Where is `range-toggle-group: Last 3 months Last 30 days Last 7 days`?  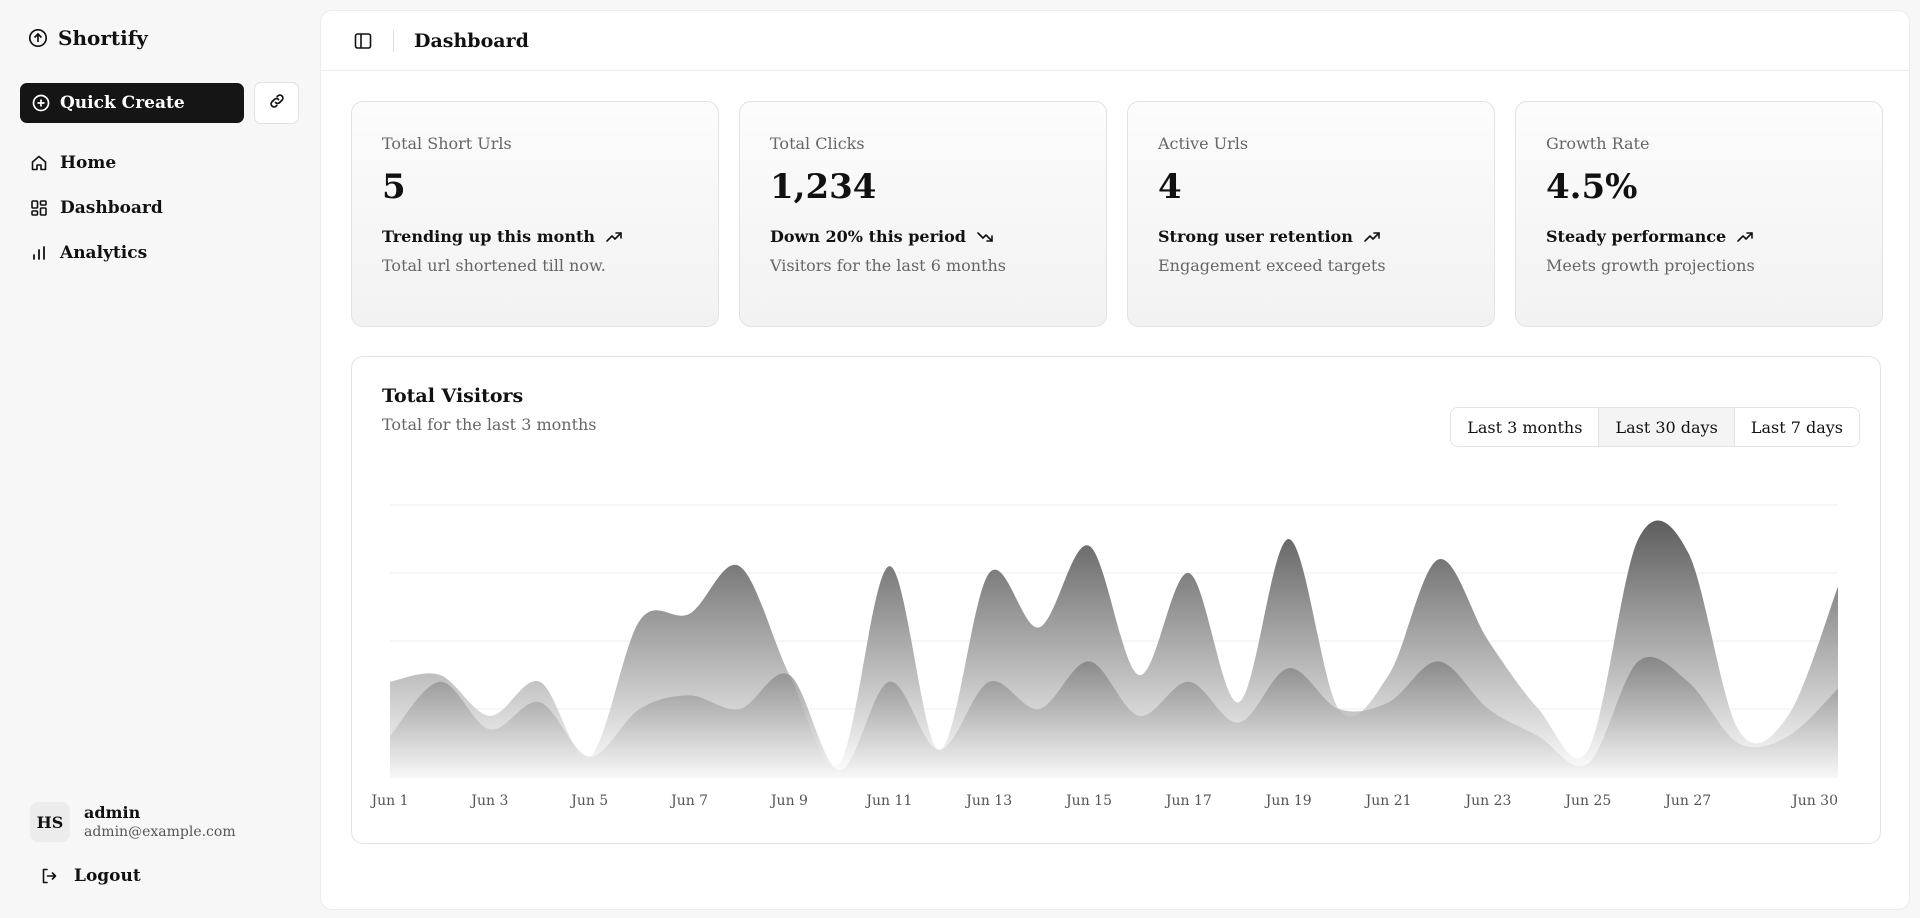
range-toggle-group: Last 3 months Last 30 days Last 7 days is located at coordinates (1655, 427).